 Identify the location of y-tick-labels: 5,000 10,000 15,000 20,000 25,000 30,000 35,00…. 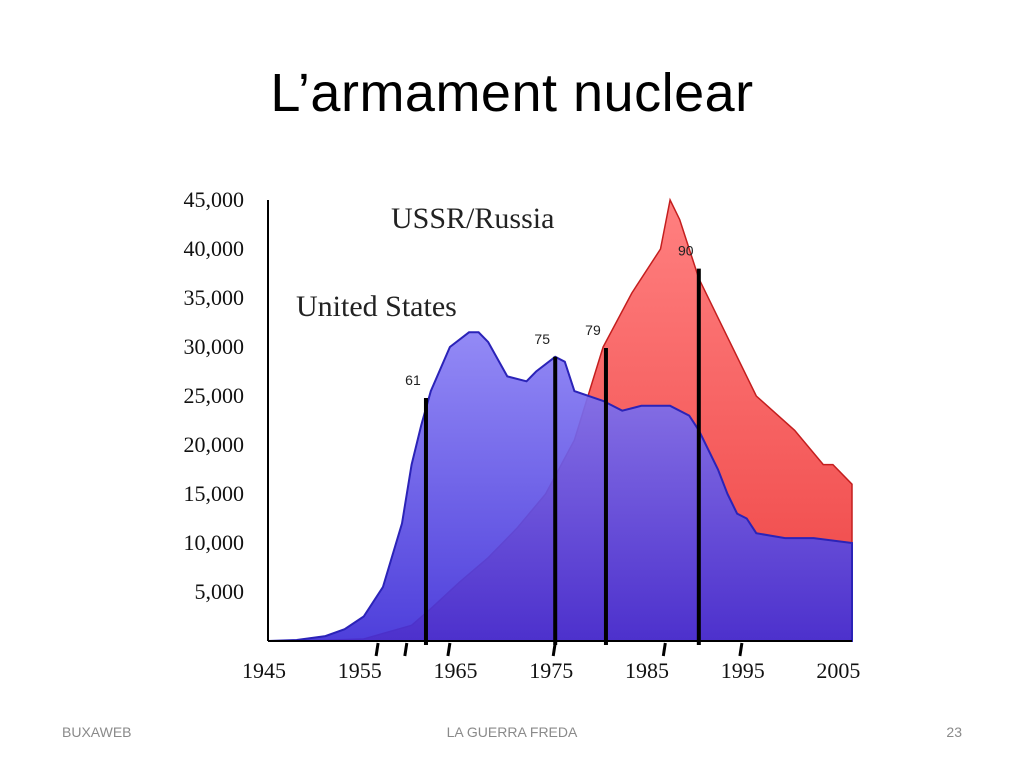
(214, 395).